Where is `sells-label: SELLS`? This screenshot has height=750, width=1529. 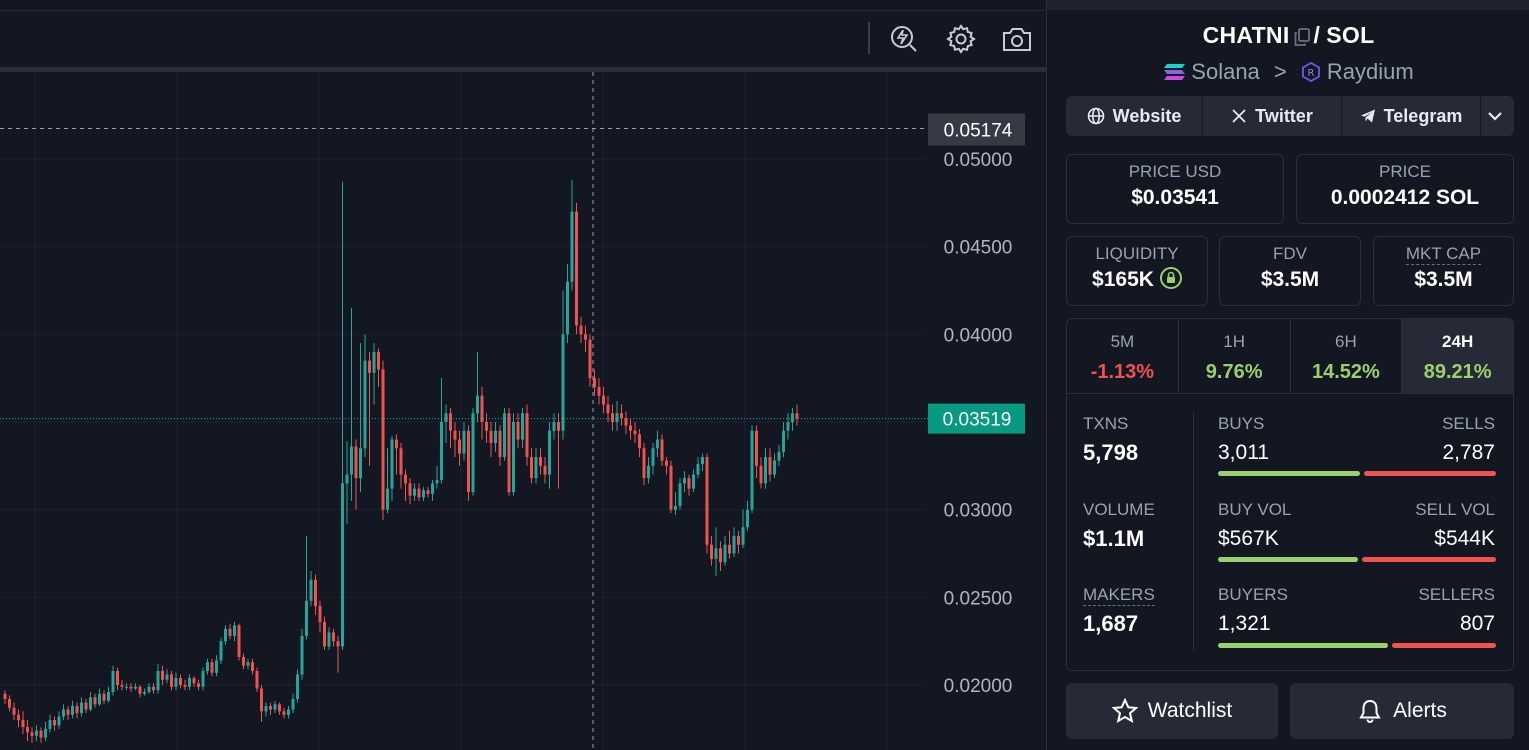 sells-label: SELLS is located at coordinates (1468, 423).